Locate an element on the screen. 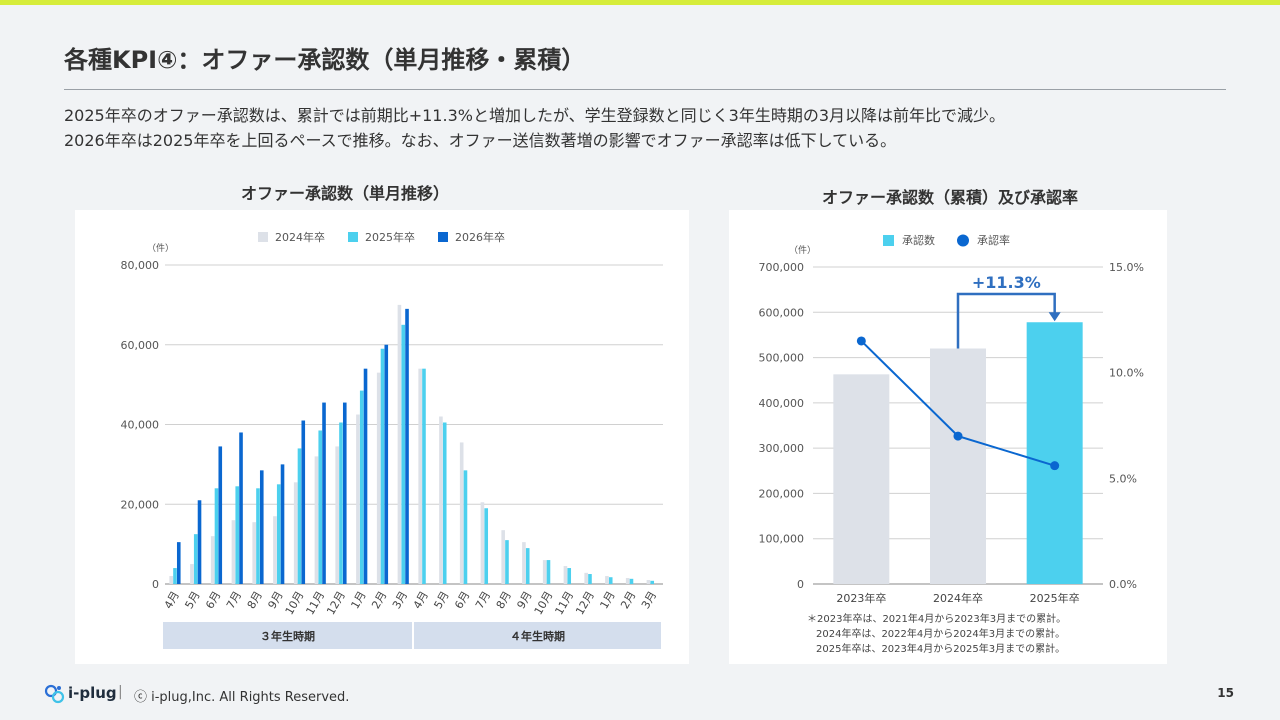 This screenshot has height=720, width=1280. bar-2025年卒-12月 is located at coordinates (590, 579).